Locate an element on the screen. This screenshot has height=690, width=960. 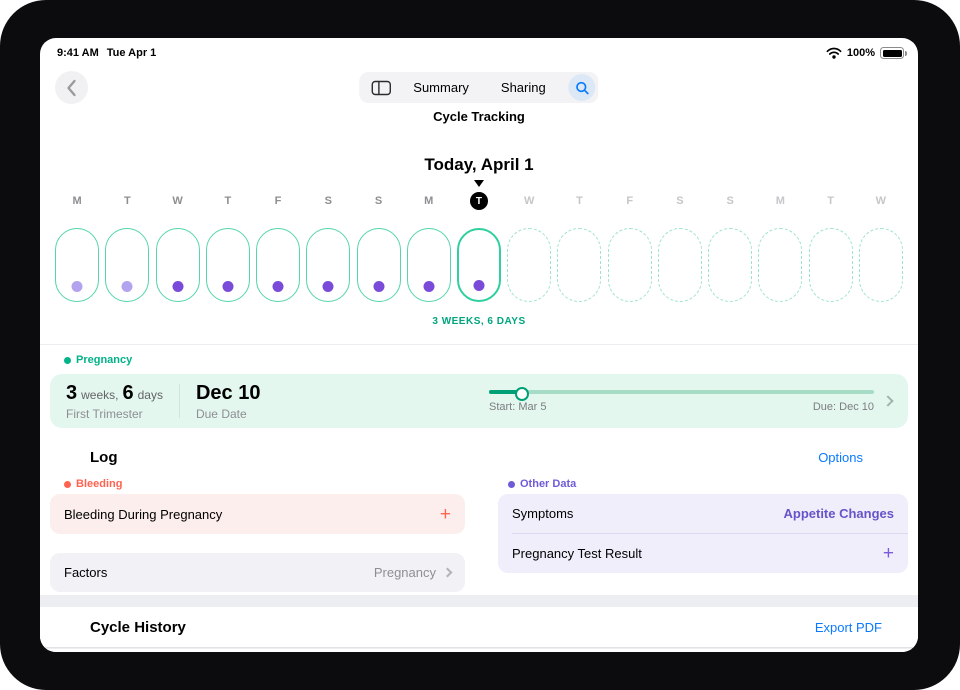
nav-bar: Summary Sharing is located at coordinates (479, 89).